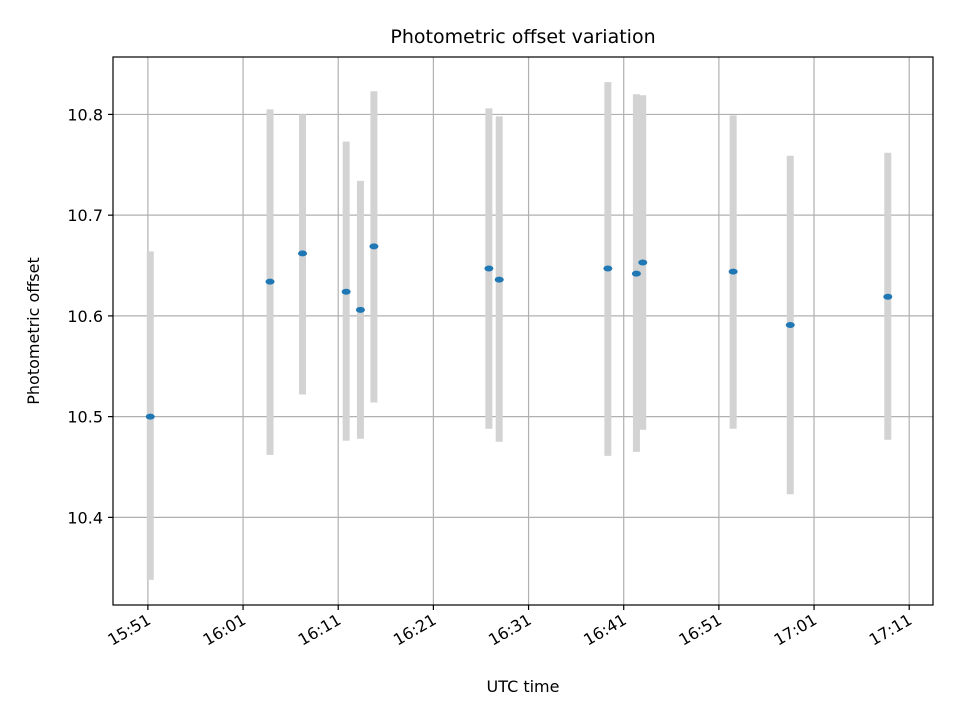  What do you see at coordinates (128, 630) in the screenshot?
I see `x-tick-label: 15:51` at bounding box center [128, 630].